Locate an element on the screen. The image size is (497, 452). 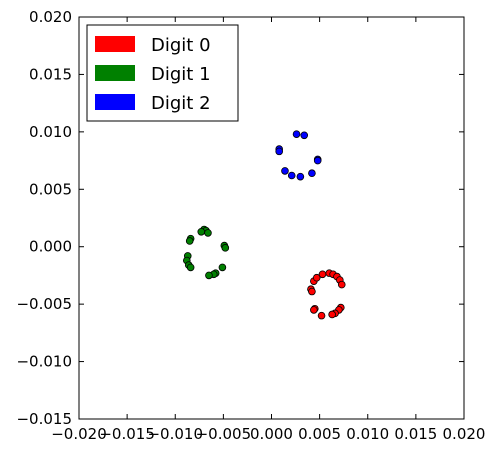
y-tick-label: −0.010 is located at coordinates (44, 362).